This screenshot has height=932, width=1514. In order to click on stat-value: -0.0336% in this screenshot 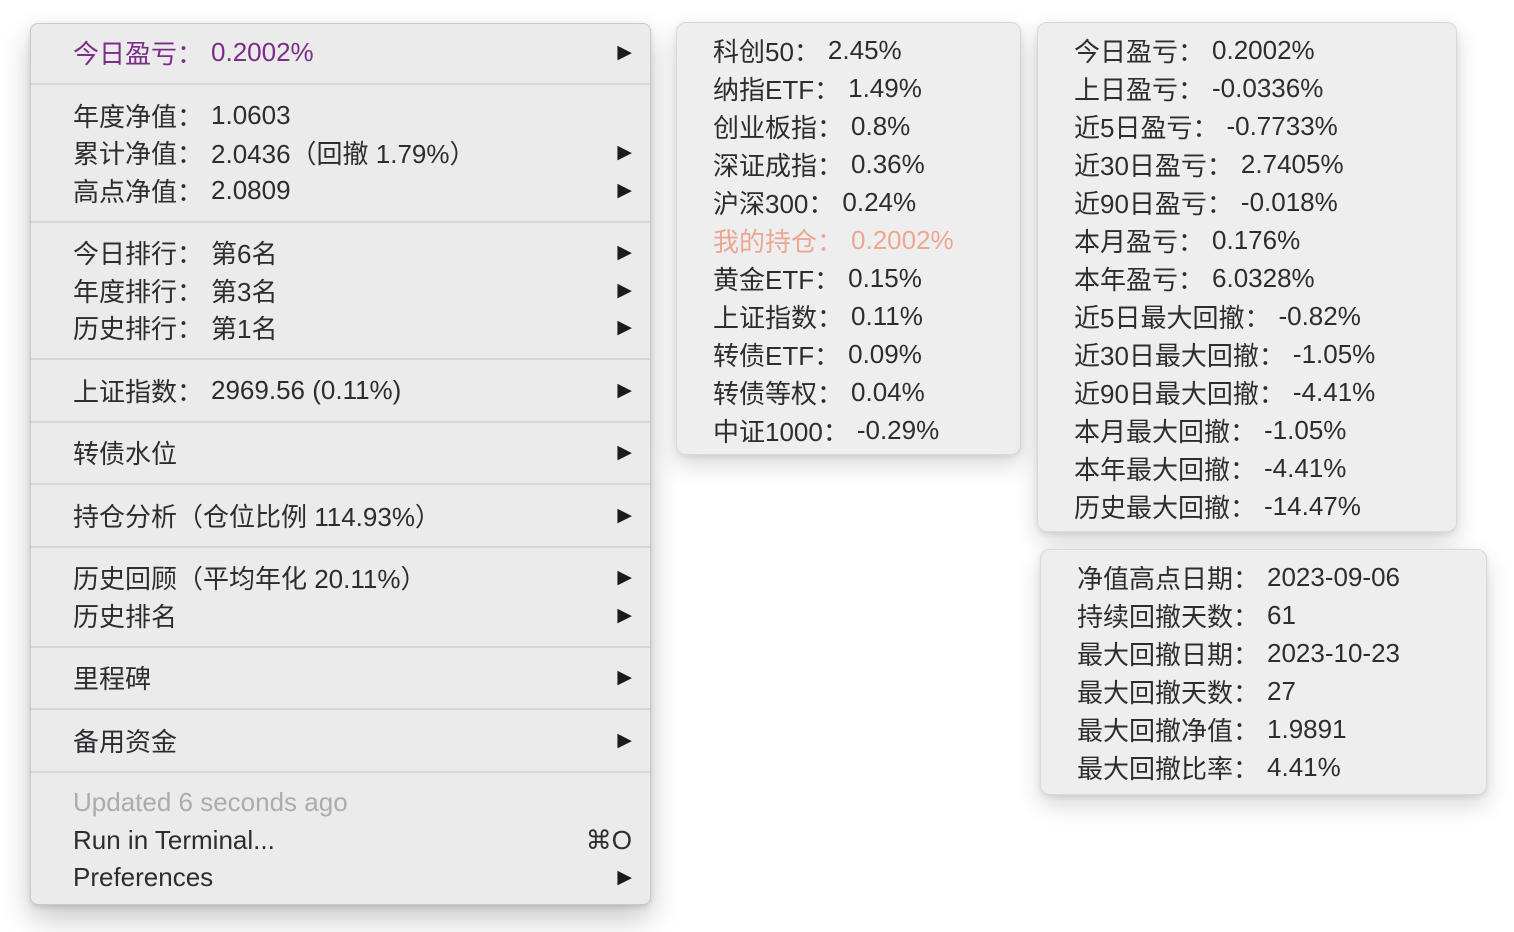, I will do `click(1268, 87)`.